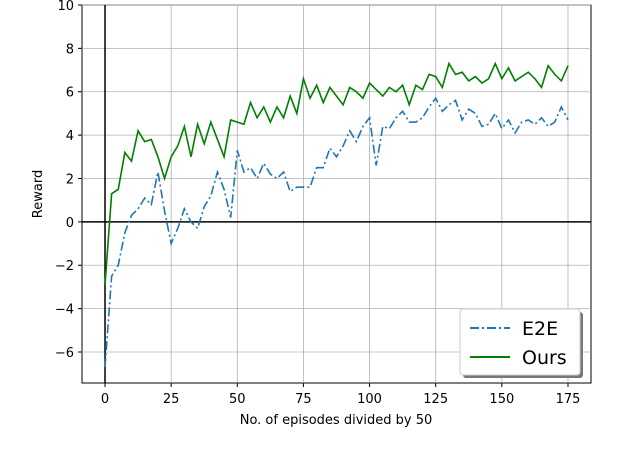 The height and width of the screenshot is (466, 618). Describe the element at coordinates (70, 223) in the screenshot. I see `y-tick-label: 0` at that location.